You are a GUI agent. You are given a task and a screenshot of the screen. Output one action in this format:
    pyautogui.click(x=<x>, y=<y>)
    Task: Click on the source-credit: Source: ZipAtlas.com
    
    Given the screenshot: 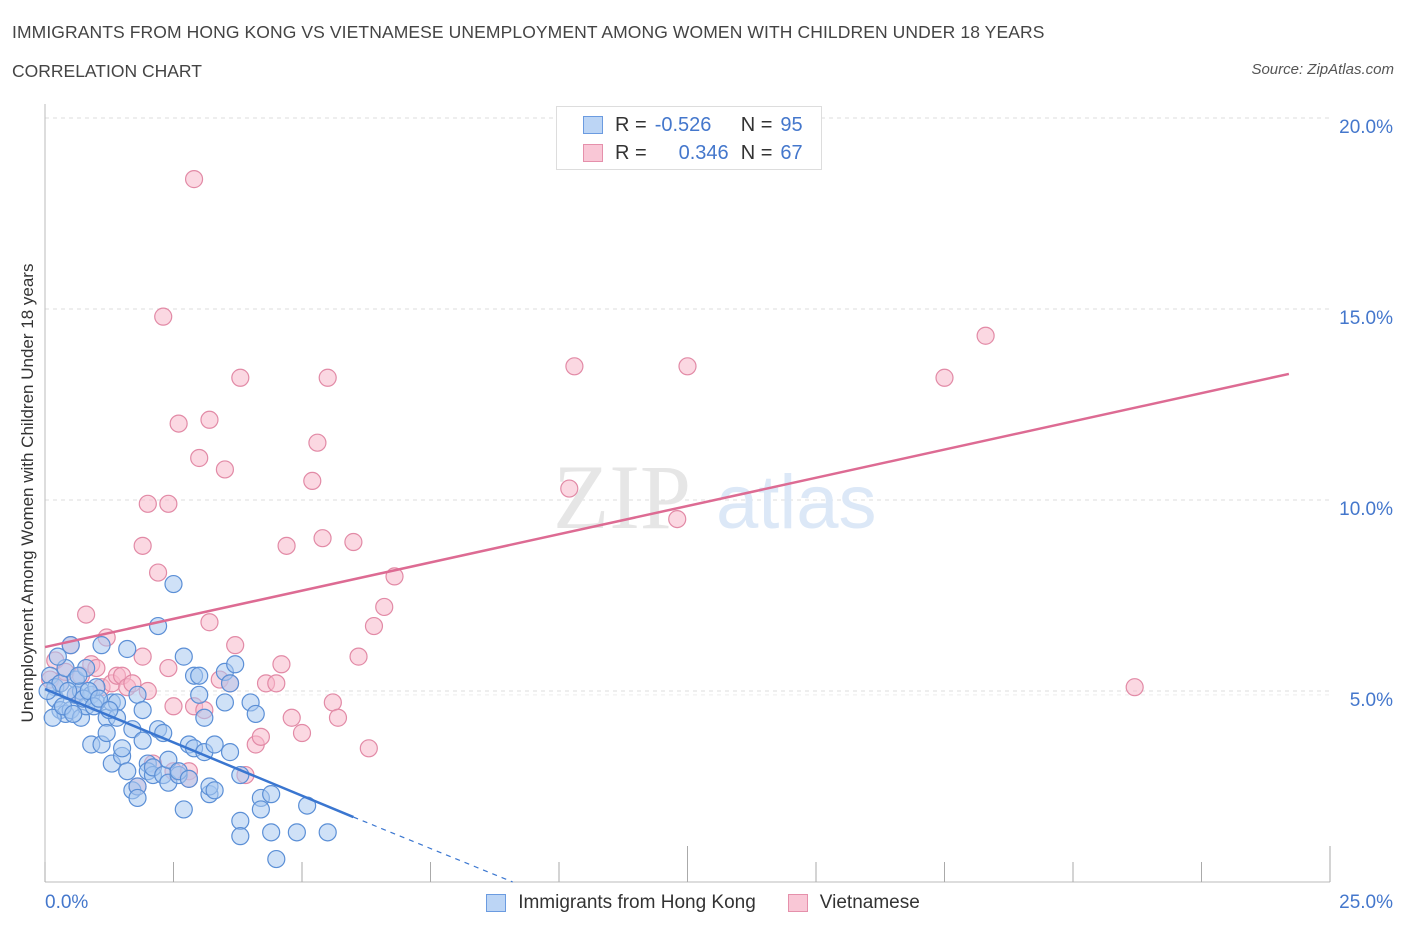 What is the action you would take?
    pyautogui.click(x=1322, y=69)
    